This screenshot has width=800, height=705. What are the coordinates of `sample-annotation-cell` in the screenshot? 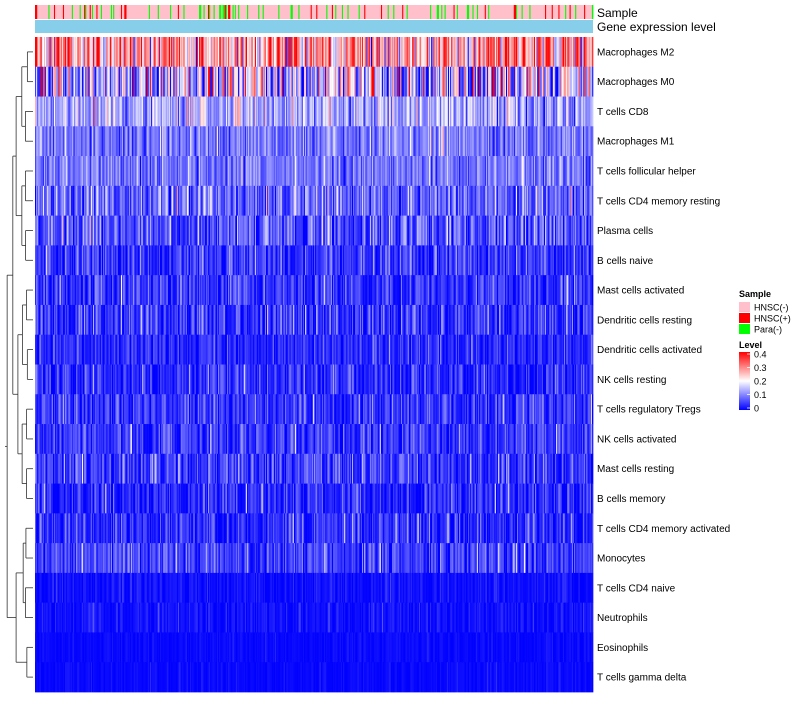 It's located at (592, 12).